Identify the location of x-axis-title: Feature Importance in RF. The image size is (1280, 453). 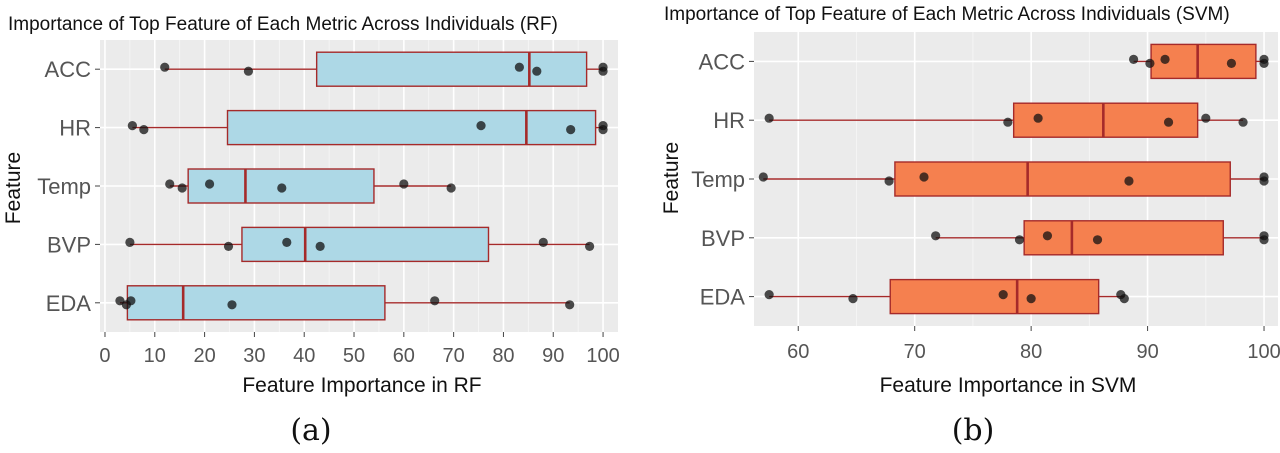
(361, 385).